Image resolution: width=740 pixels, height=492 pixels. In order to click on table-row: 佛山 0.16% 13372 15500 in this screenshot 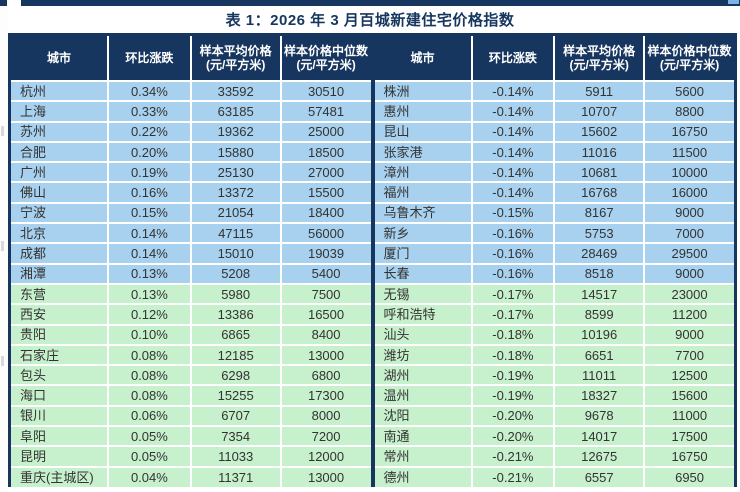, I will do `click(191, 192)`.